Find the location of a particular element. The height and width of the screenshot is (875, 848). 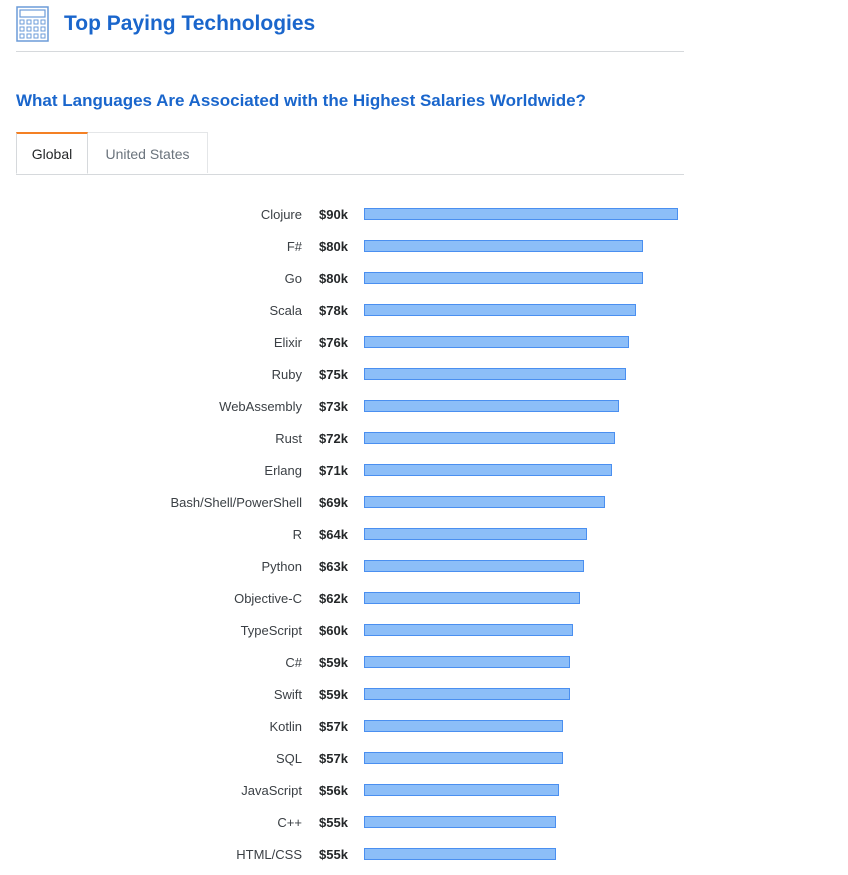

chart-row: SQL $57k is located at coordinates (424, 755).